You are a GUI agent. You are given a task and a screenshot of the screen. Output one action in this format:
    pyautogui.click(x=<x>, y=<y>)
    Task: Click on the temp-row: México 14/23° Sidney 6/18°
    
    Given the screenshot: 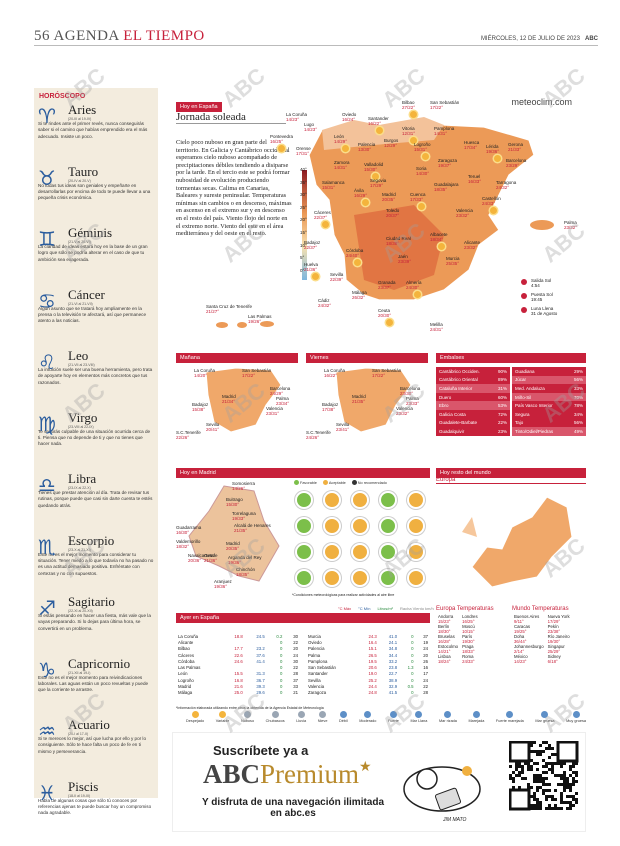 What is the action you would take?
    pyautogui.click(x=537, y=659)
    